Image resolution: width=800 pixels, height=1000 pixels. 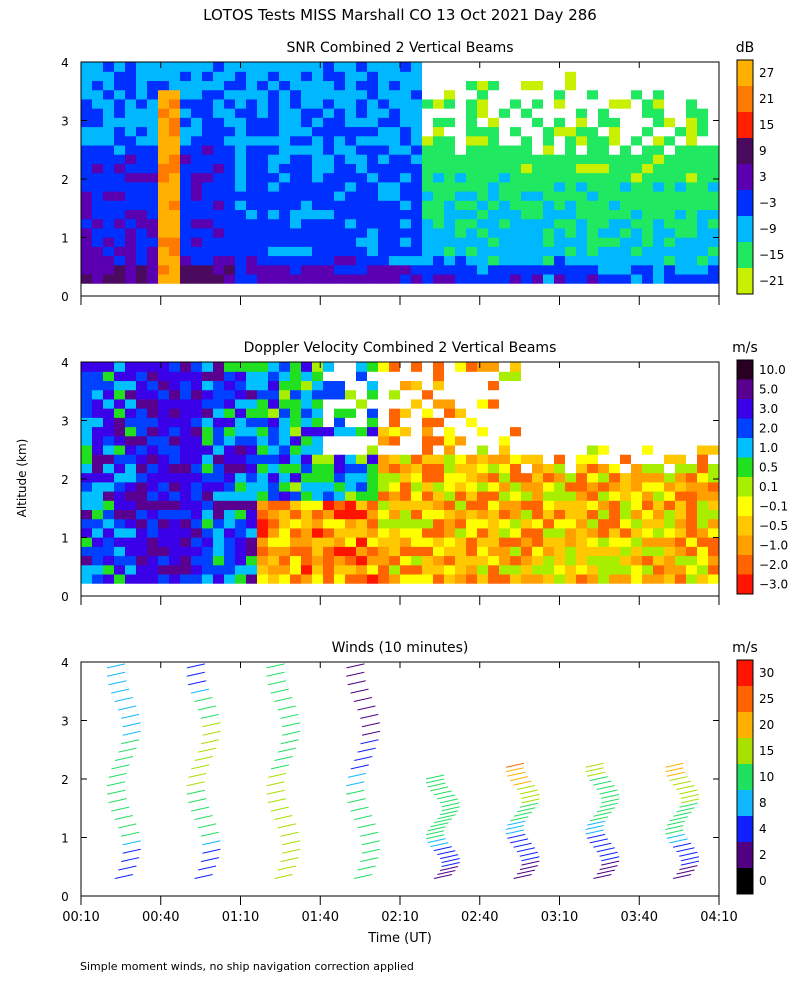 What do you see at coordinates (65, 780) in the screenshot?
I see `y-tick-label: 2` at bounding box center [65, 780].